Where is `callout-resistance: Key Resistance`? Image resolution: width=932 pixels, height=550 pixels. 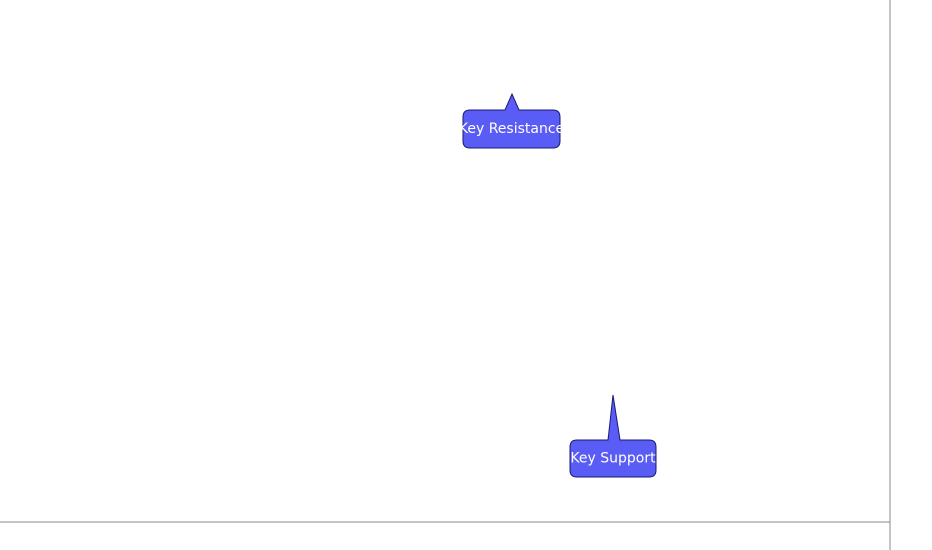
callout-resistance: Key Resistance is located at coordinates (511, 120).